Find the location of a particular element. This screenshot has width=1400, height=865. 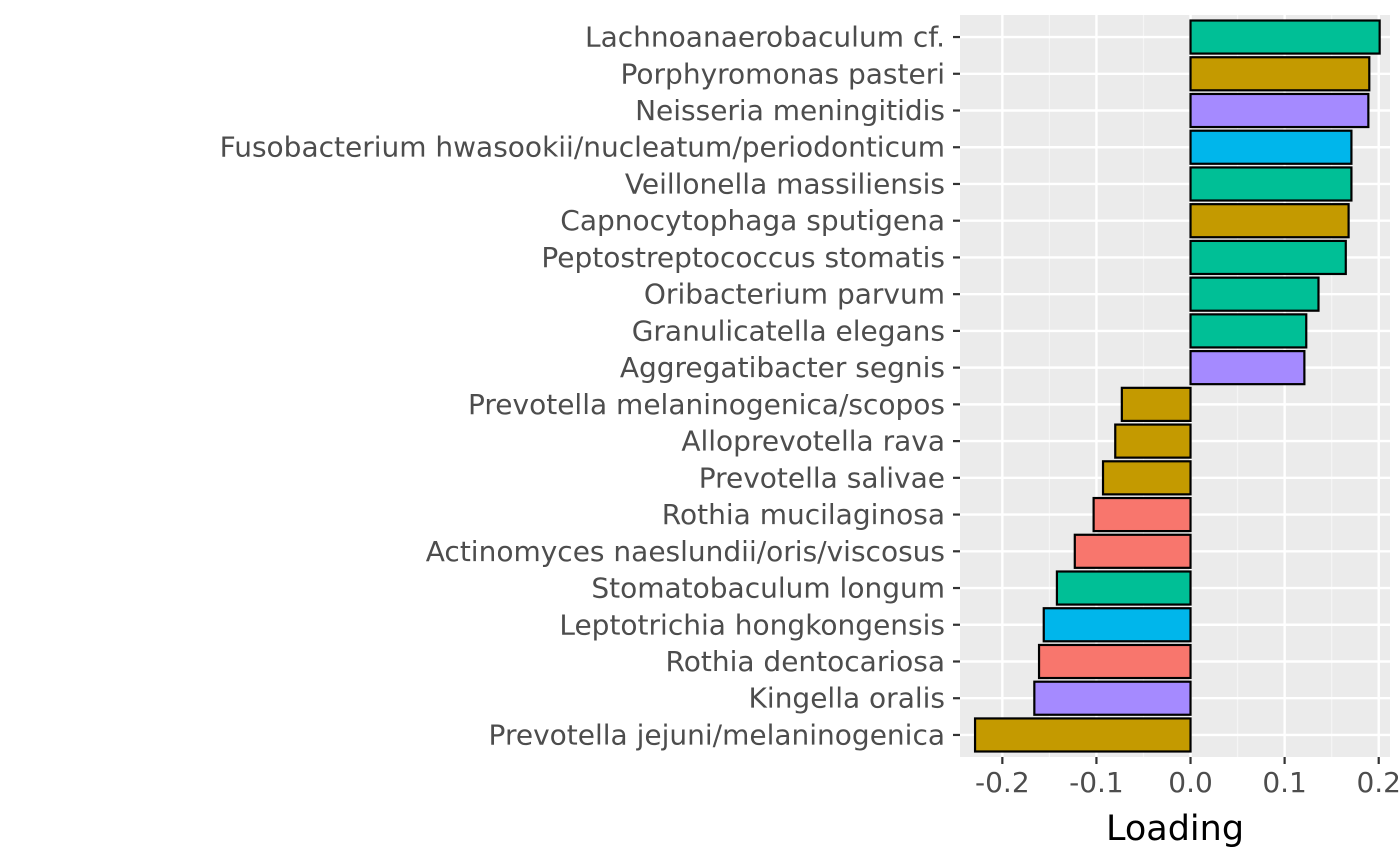

y-tick-label: Alloprevotella rava is located at coordinates (813, 441).